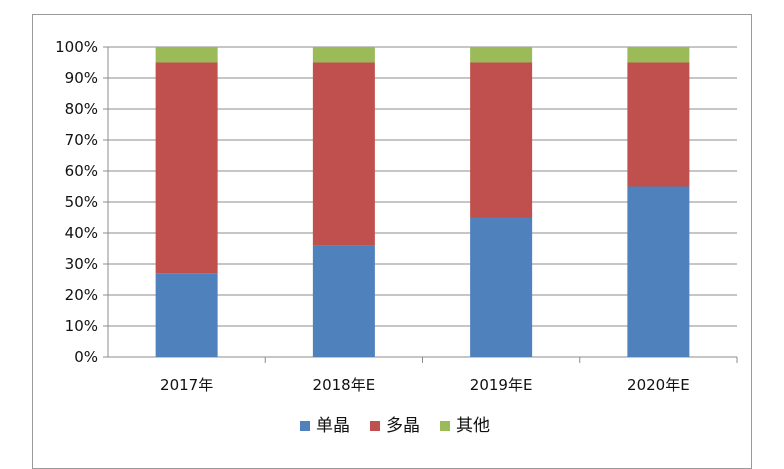  I want to click on x-category-label: 2019年E, so click(501, 385).